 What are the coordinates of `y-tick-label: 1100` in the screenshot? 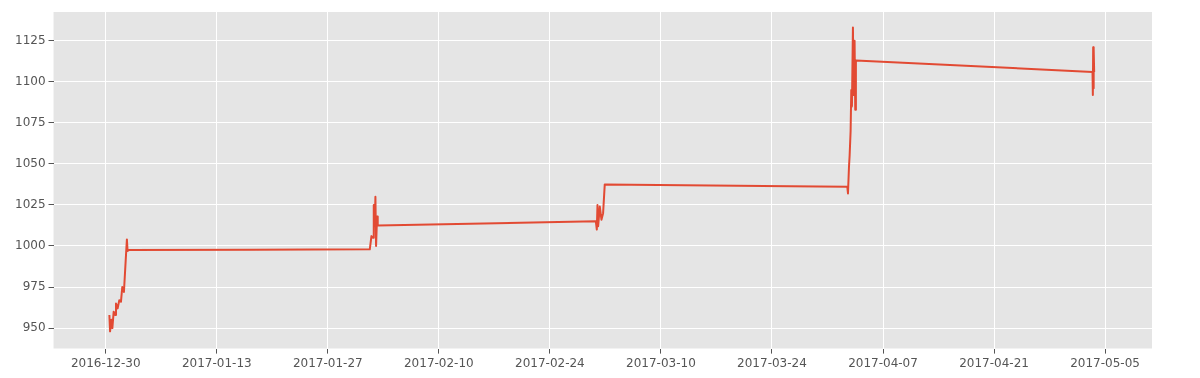 It's located at (30, 80).